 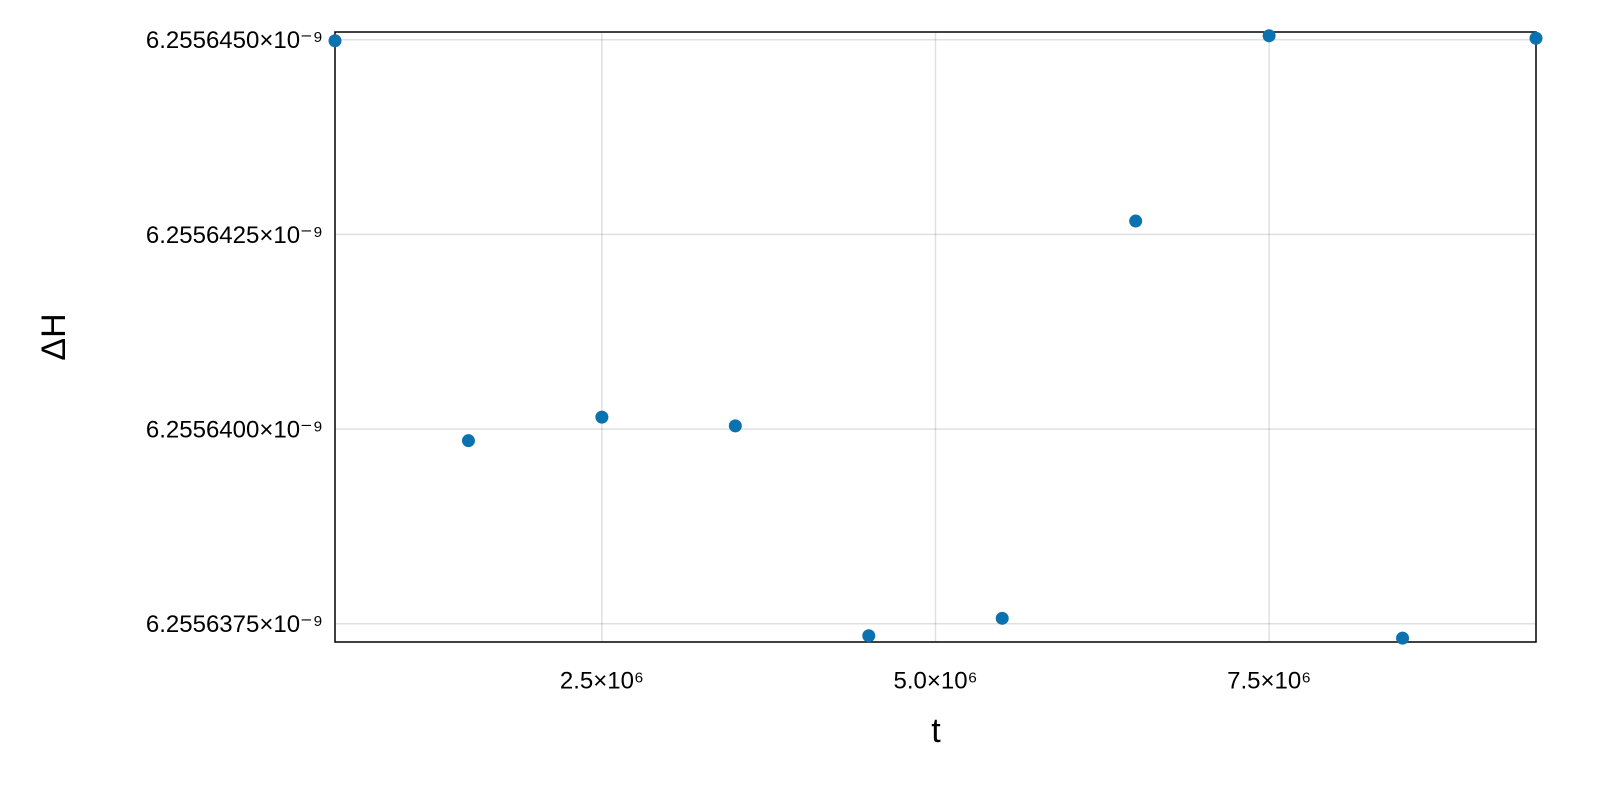 What do you see at coordinates (234, 624) in the screenshot?
I see `y-tick-label: 6.2556375×10⁻⁹` at bounding box center [234, 624].